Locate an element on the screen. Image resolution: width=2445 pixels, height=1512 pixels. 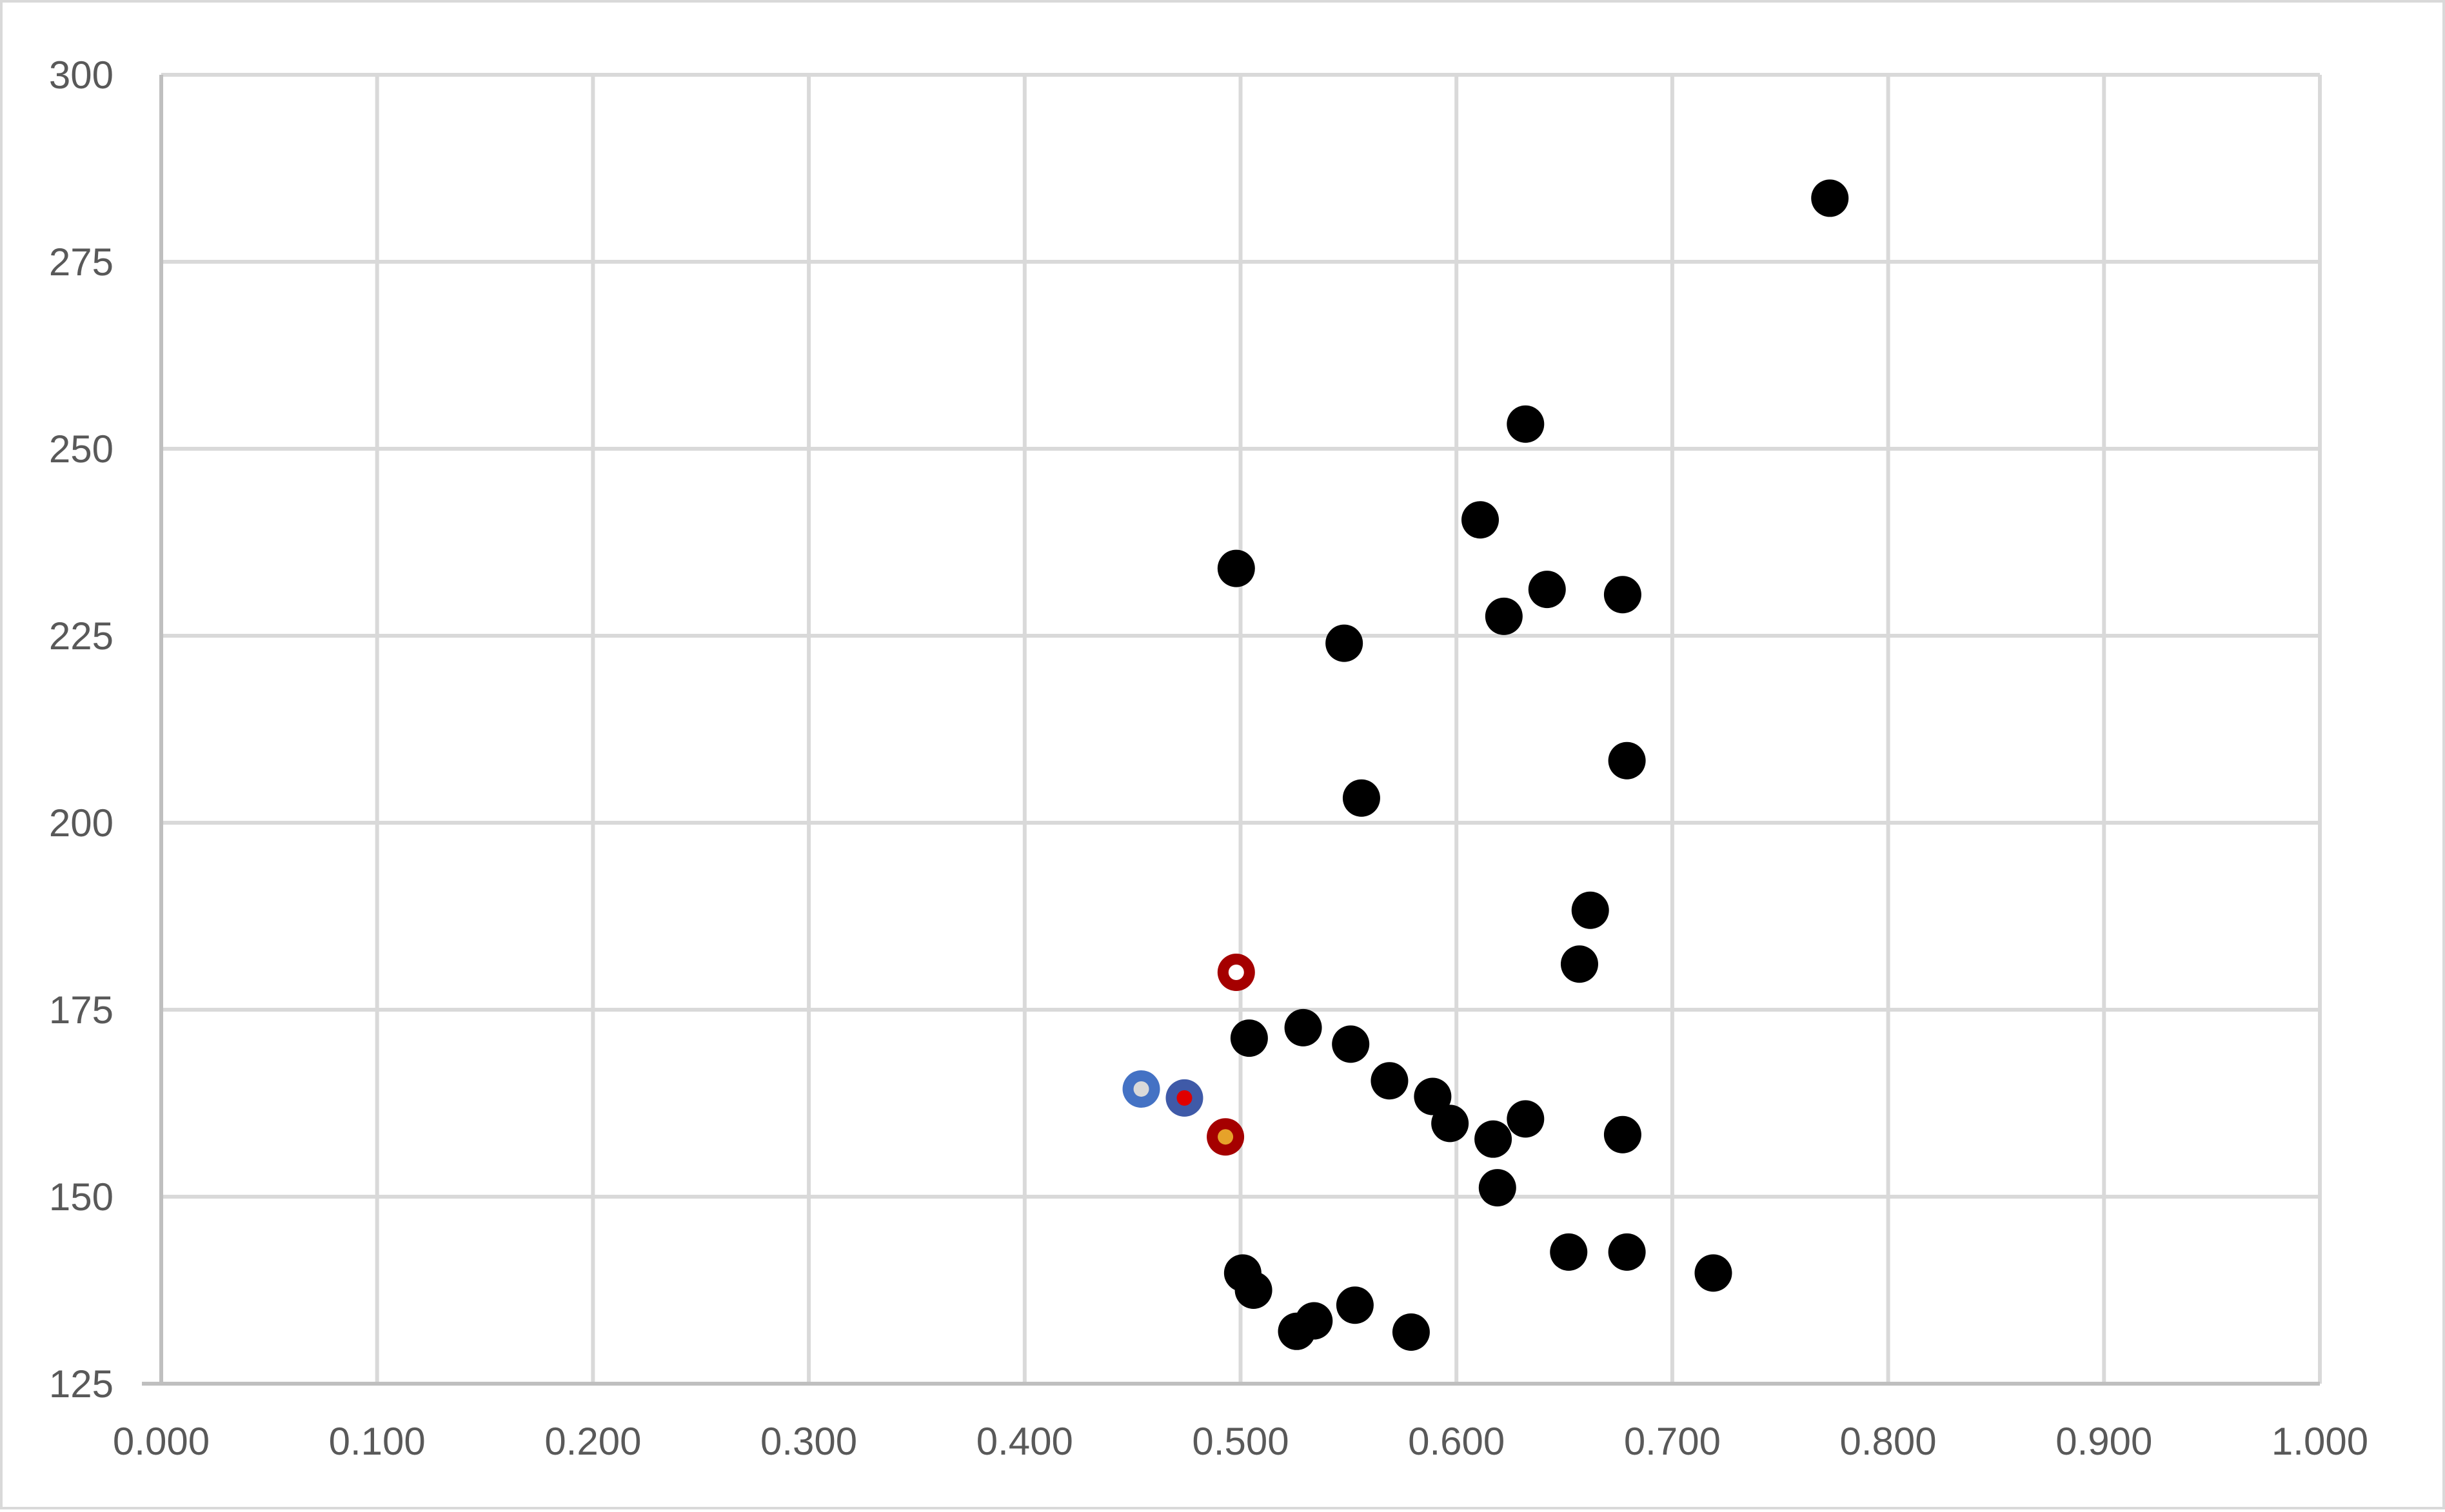
x-tick-label: 0.400 is located at coordinates (1024, 1441).